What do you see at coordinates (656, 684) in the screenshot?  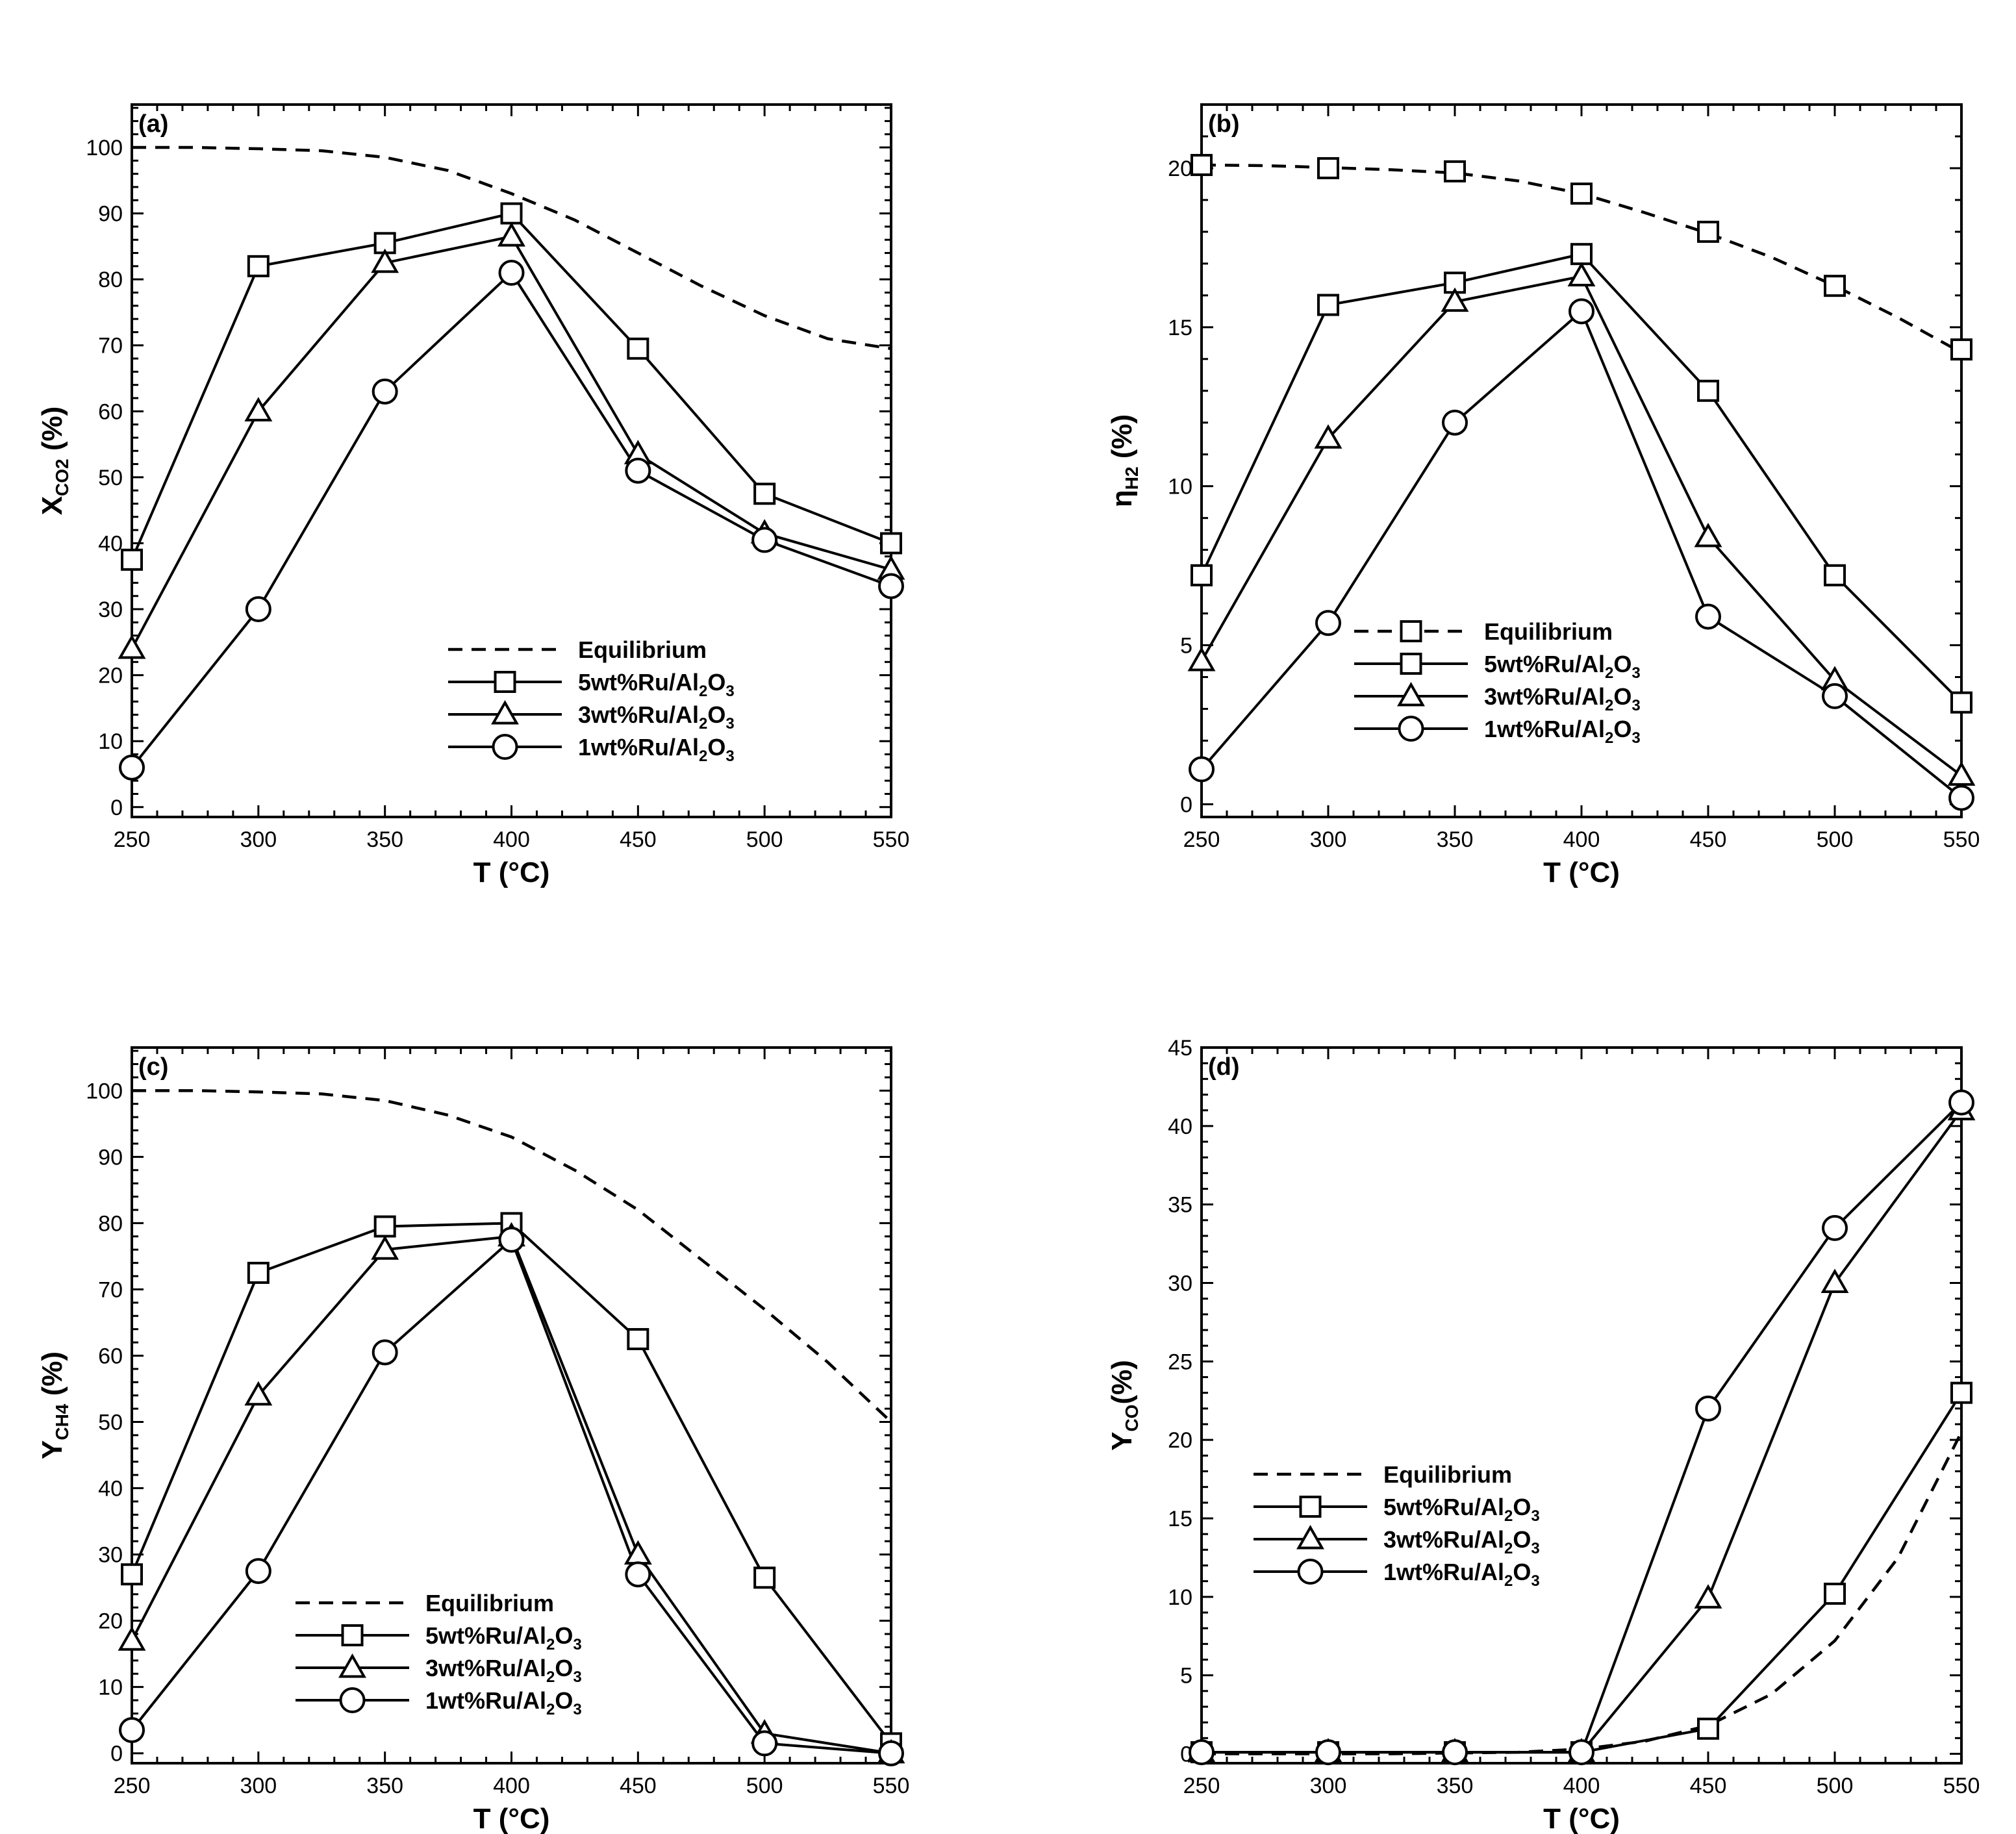 I see `panel-a-legend-series-1-label: 5wt%Ru/Al2O3` at bounding box center [656, 684].